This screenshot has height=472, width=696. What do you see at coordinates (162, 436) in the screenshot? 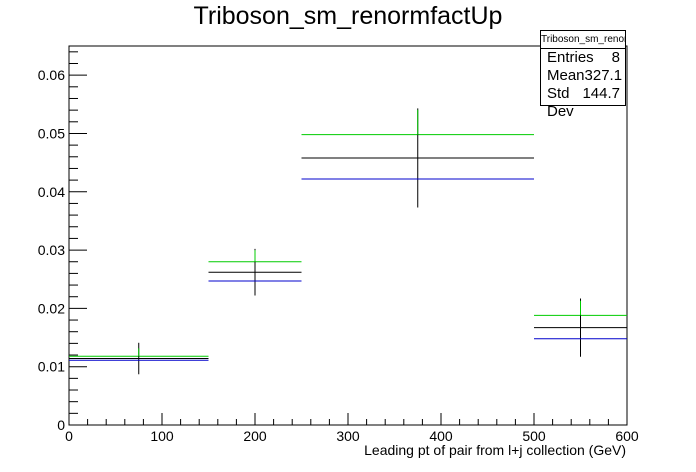
I see `x-tick-label: 100` at bounding box center [162, 436].